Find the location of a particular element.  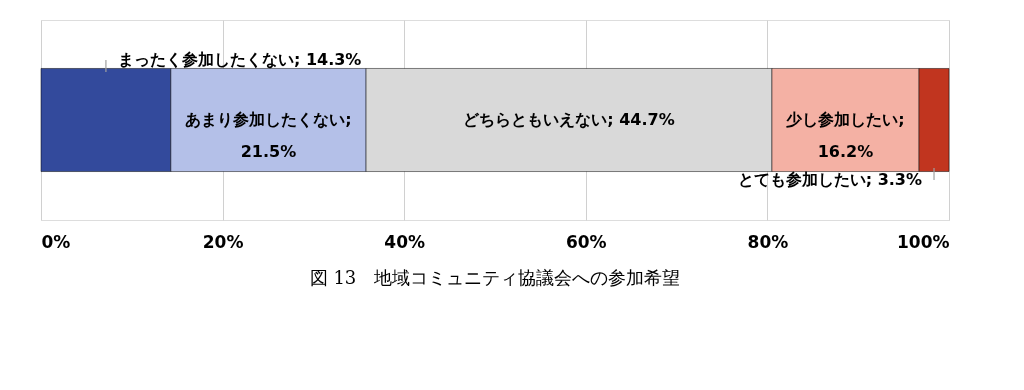

data-label: 少し参加したい; 16.2% is located at coordinates (845, 135).